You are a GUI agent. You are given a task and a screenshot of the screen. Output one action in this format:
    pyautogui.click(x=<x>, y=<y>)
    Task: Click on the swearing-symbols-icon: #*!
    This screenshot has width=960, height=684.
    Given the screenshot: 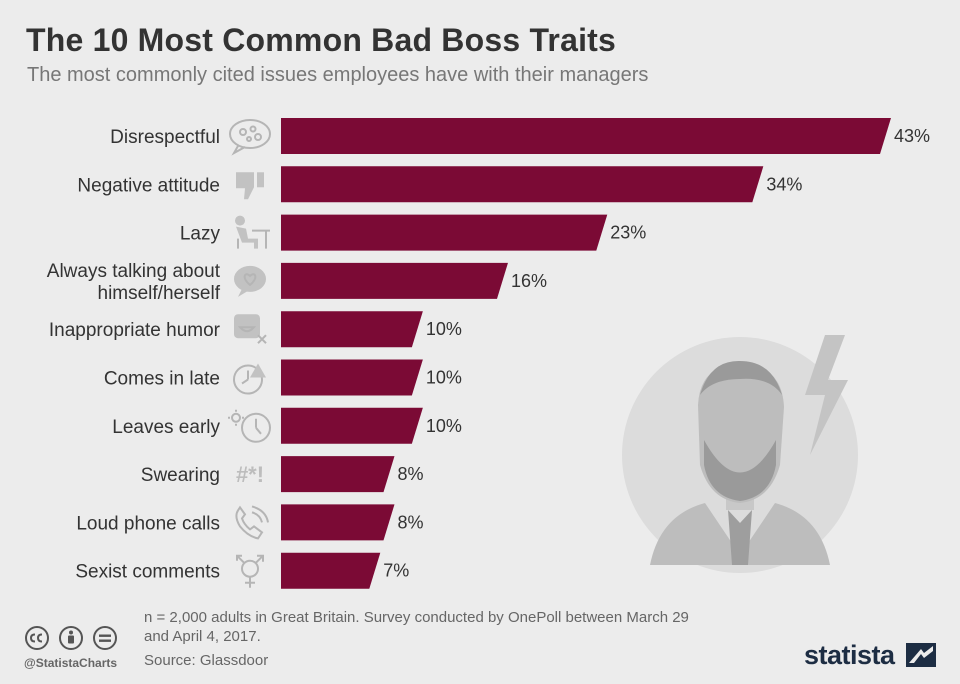 What is the action you would take?
    pyautogui.click(x=250, y=474)
    